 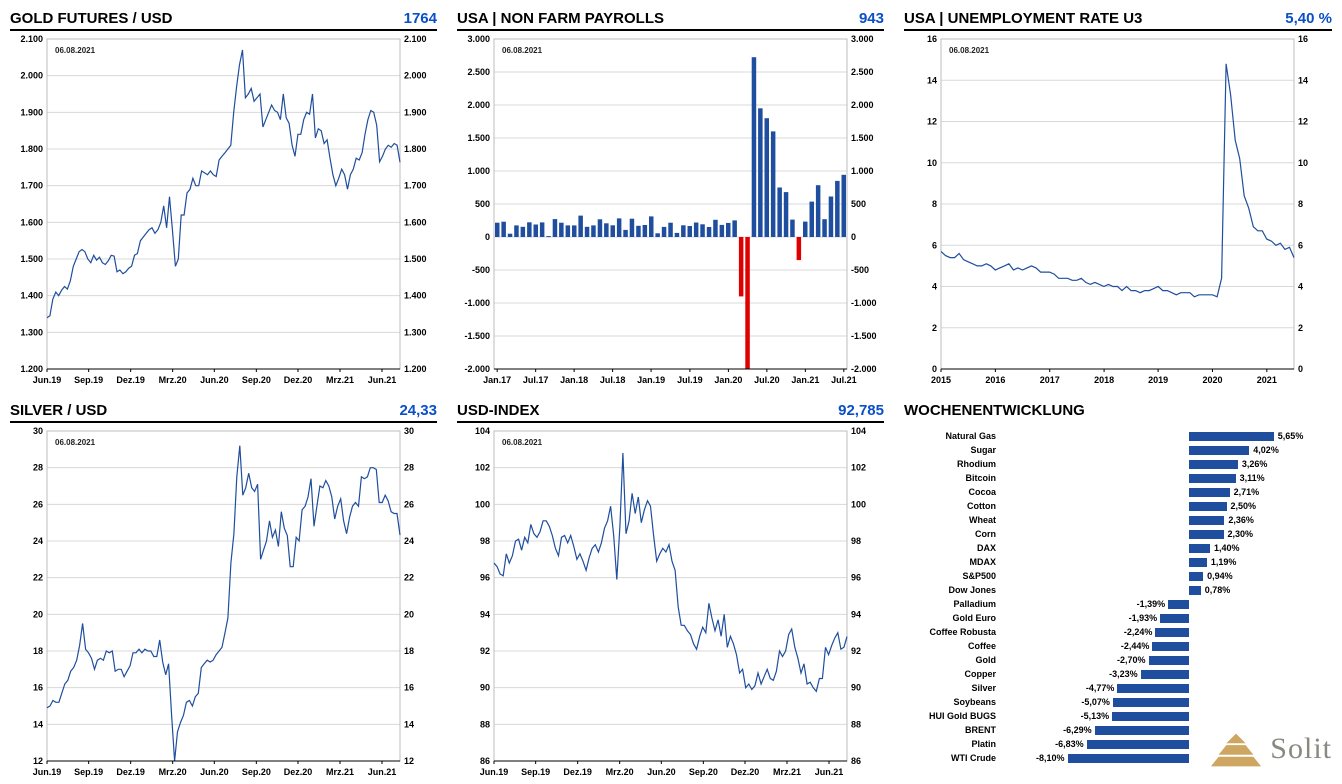 What do you see at coordinates (980, 730) in the screenshot?
I see `performance-label: BRENT` at bounding box center [980, 730].